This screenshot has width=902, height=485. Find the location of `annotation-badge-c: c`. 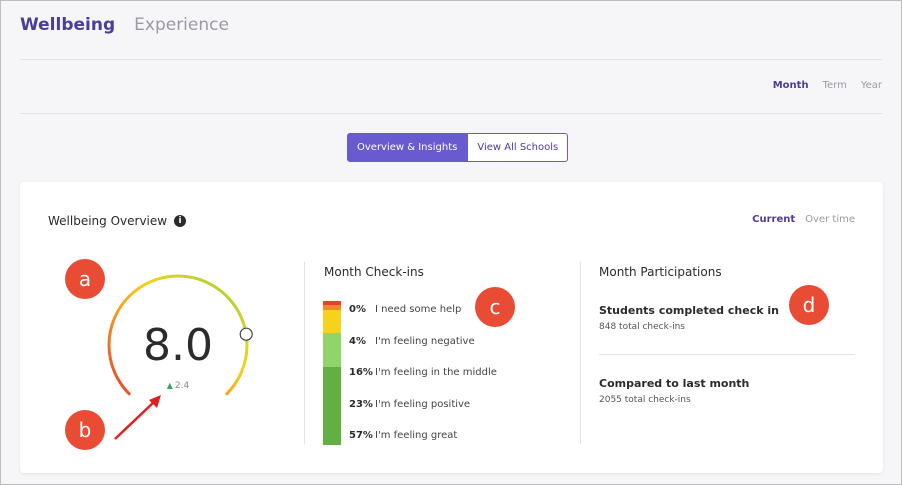

annotation-badge-c: c is located at coordinates (495, 307).